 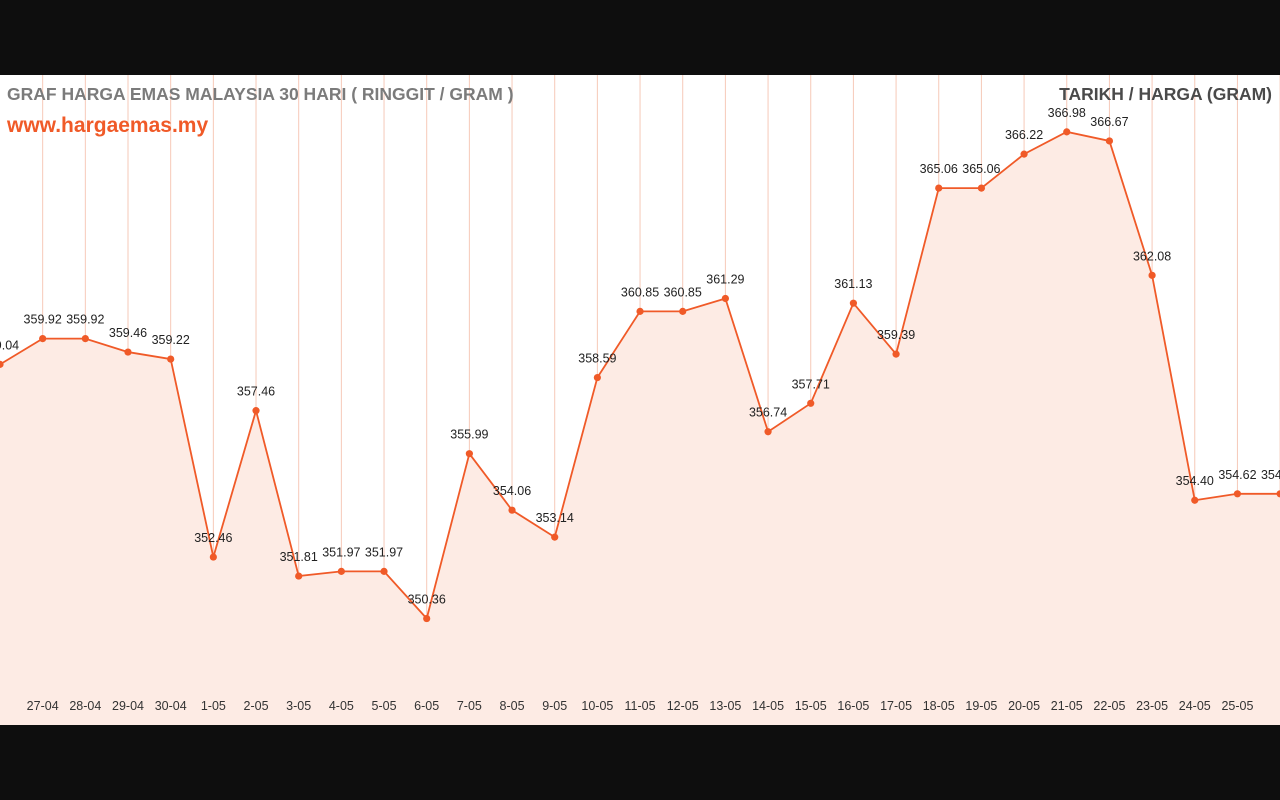 What do you see at coordinates (469, 435) in the screenshot?
I see `data-label: 355.99` at bounding box center [469, 435].